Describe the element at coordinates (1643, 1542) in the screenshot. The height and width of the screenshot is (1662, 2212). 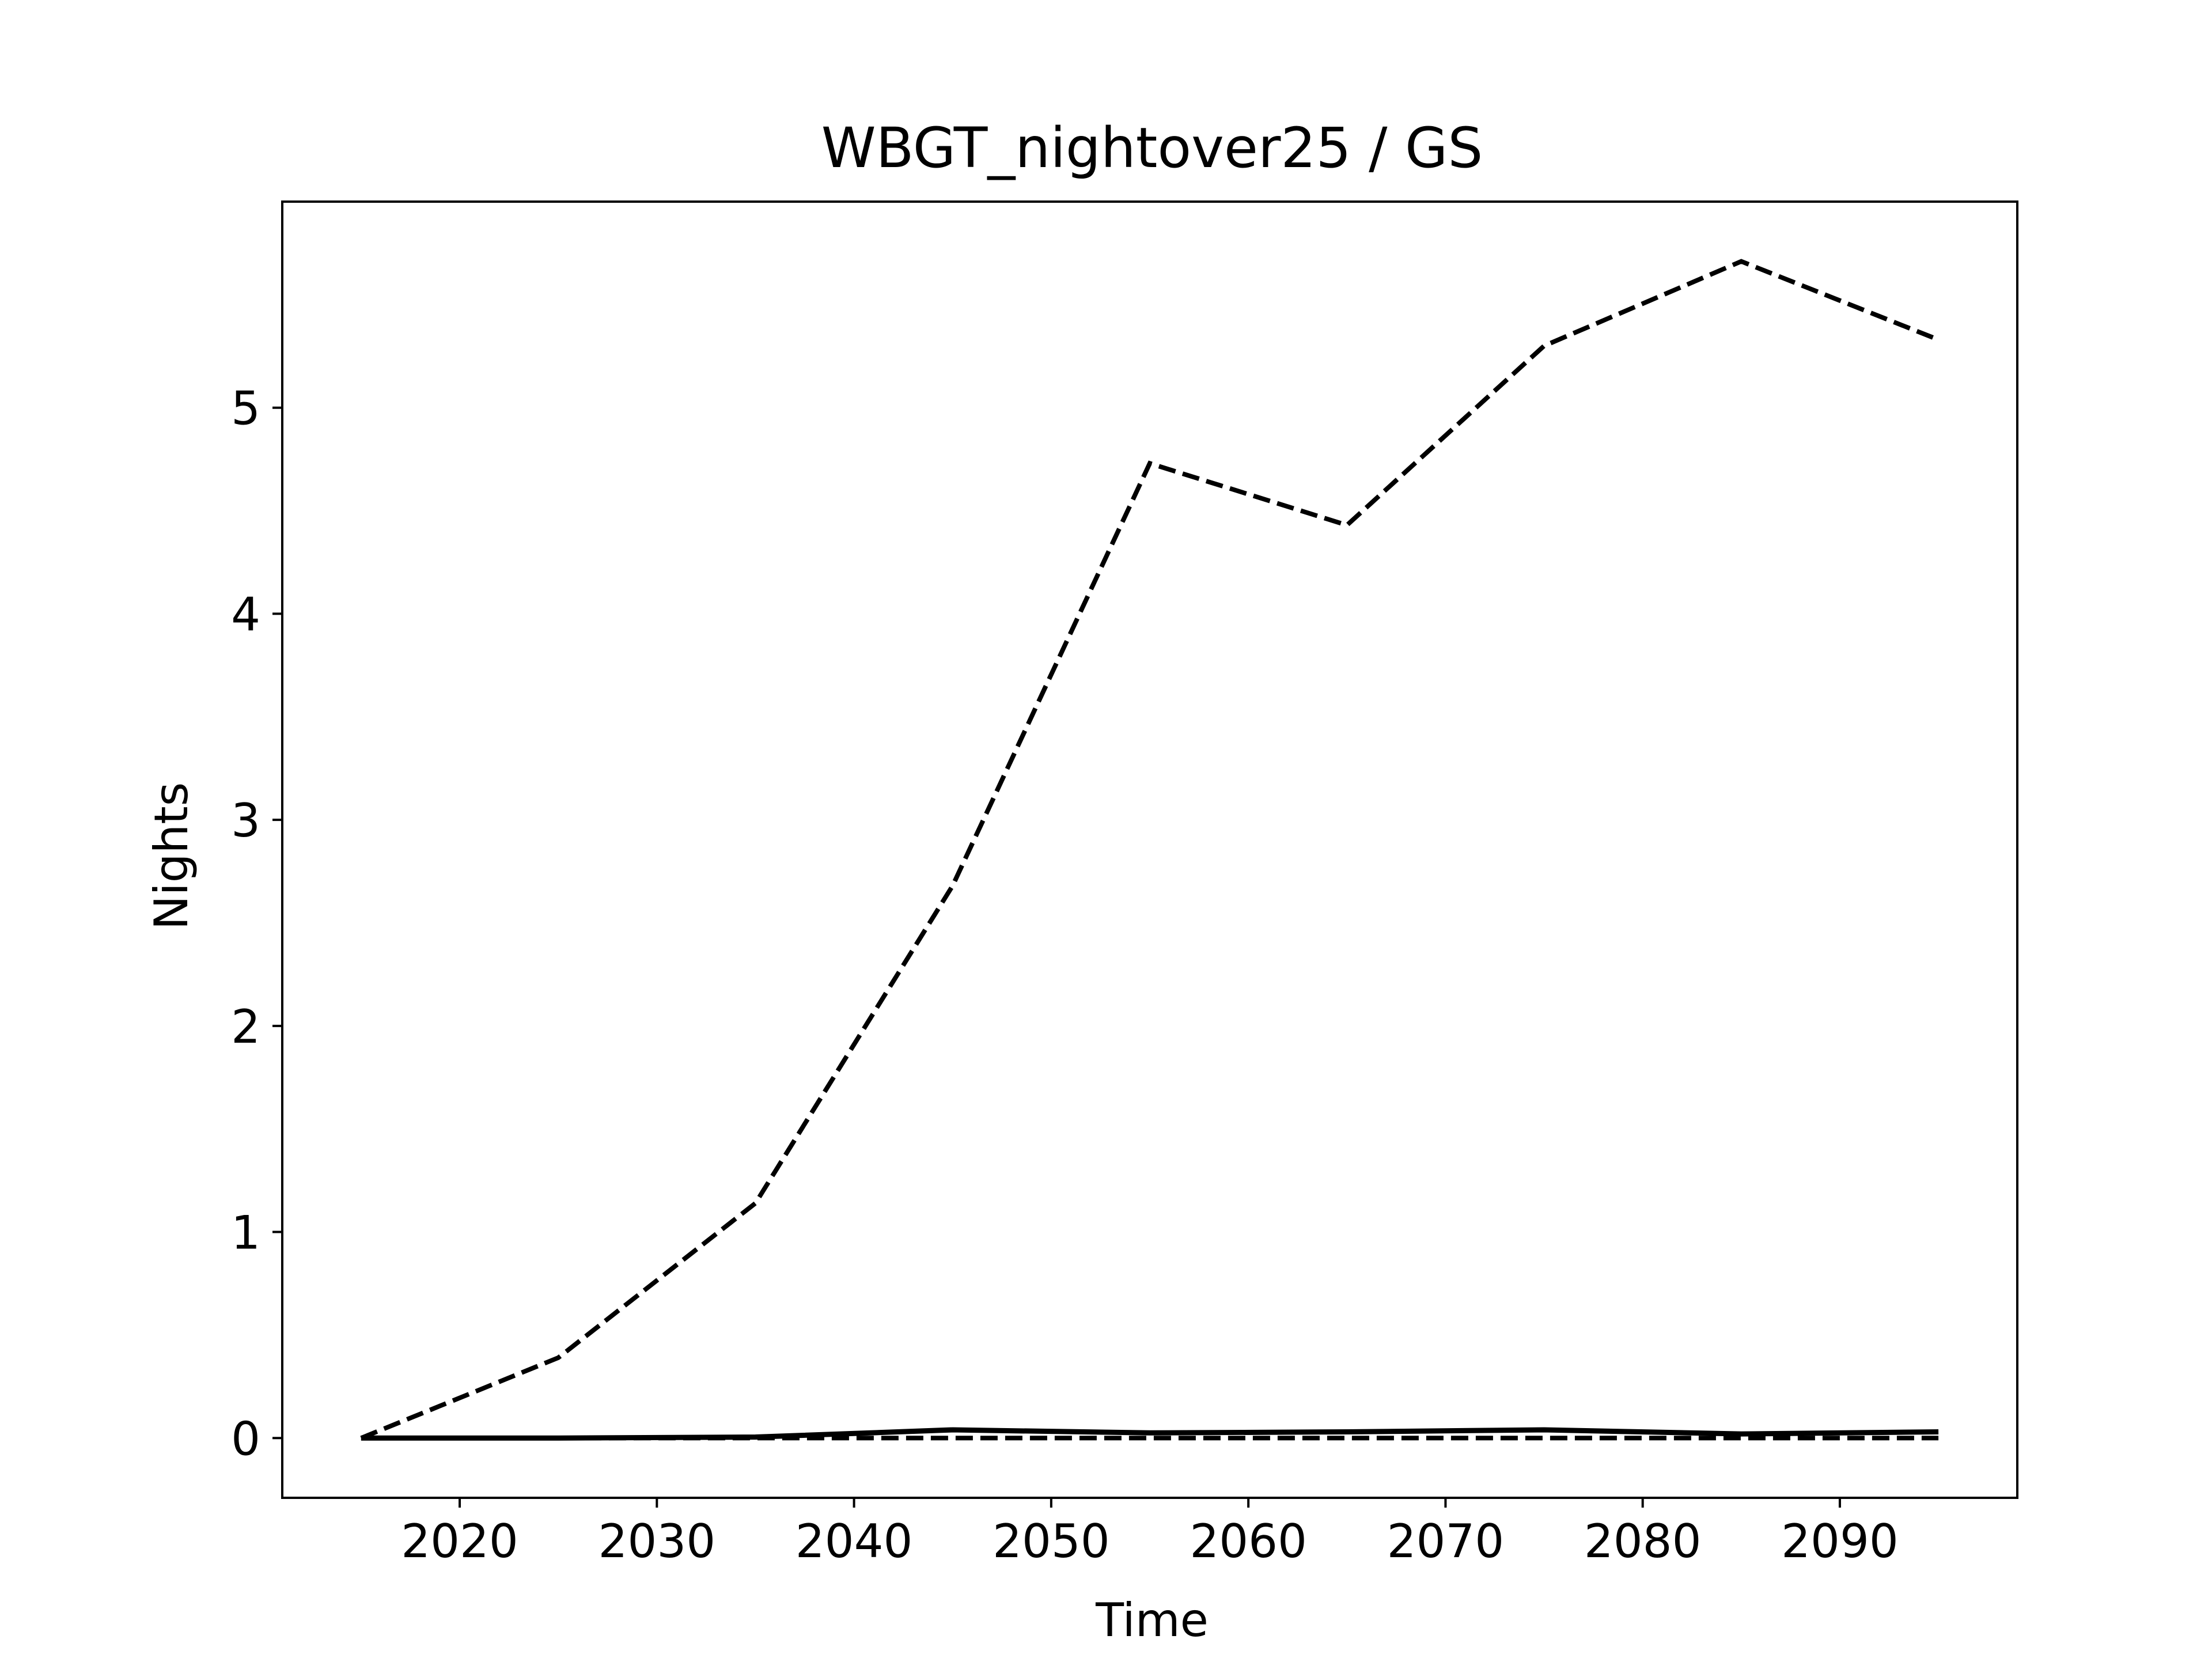
I see `x-tick-label: 2080` at that location.